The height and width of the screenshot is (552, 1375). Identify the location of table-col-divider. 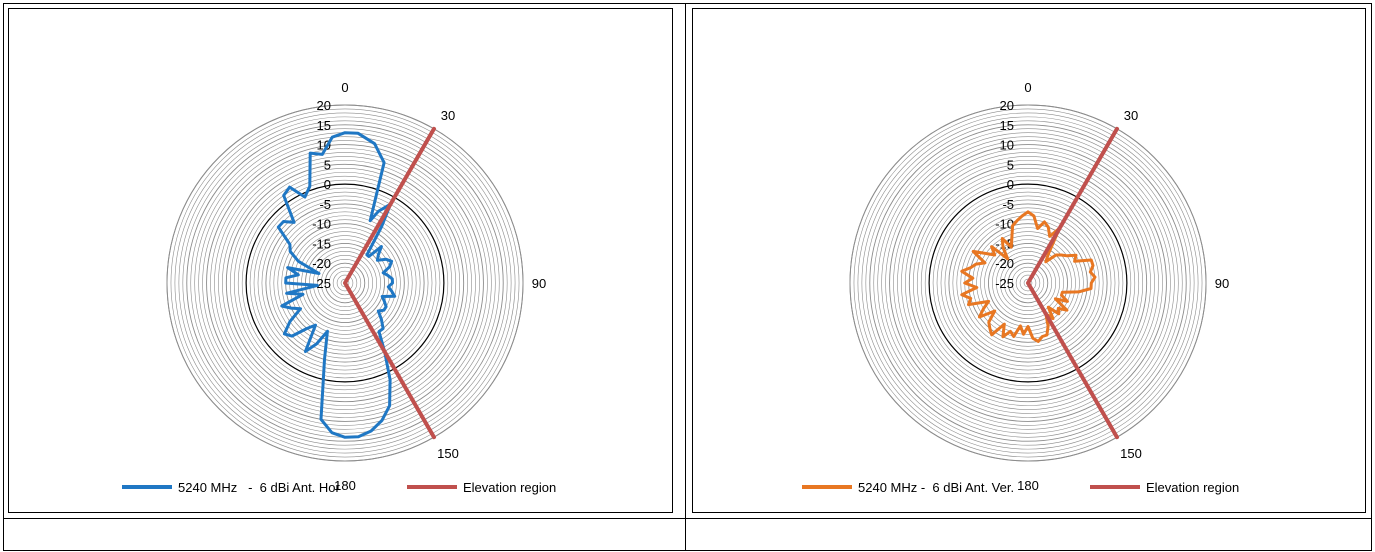
(685, 277).